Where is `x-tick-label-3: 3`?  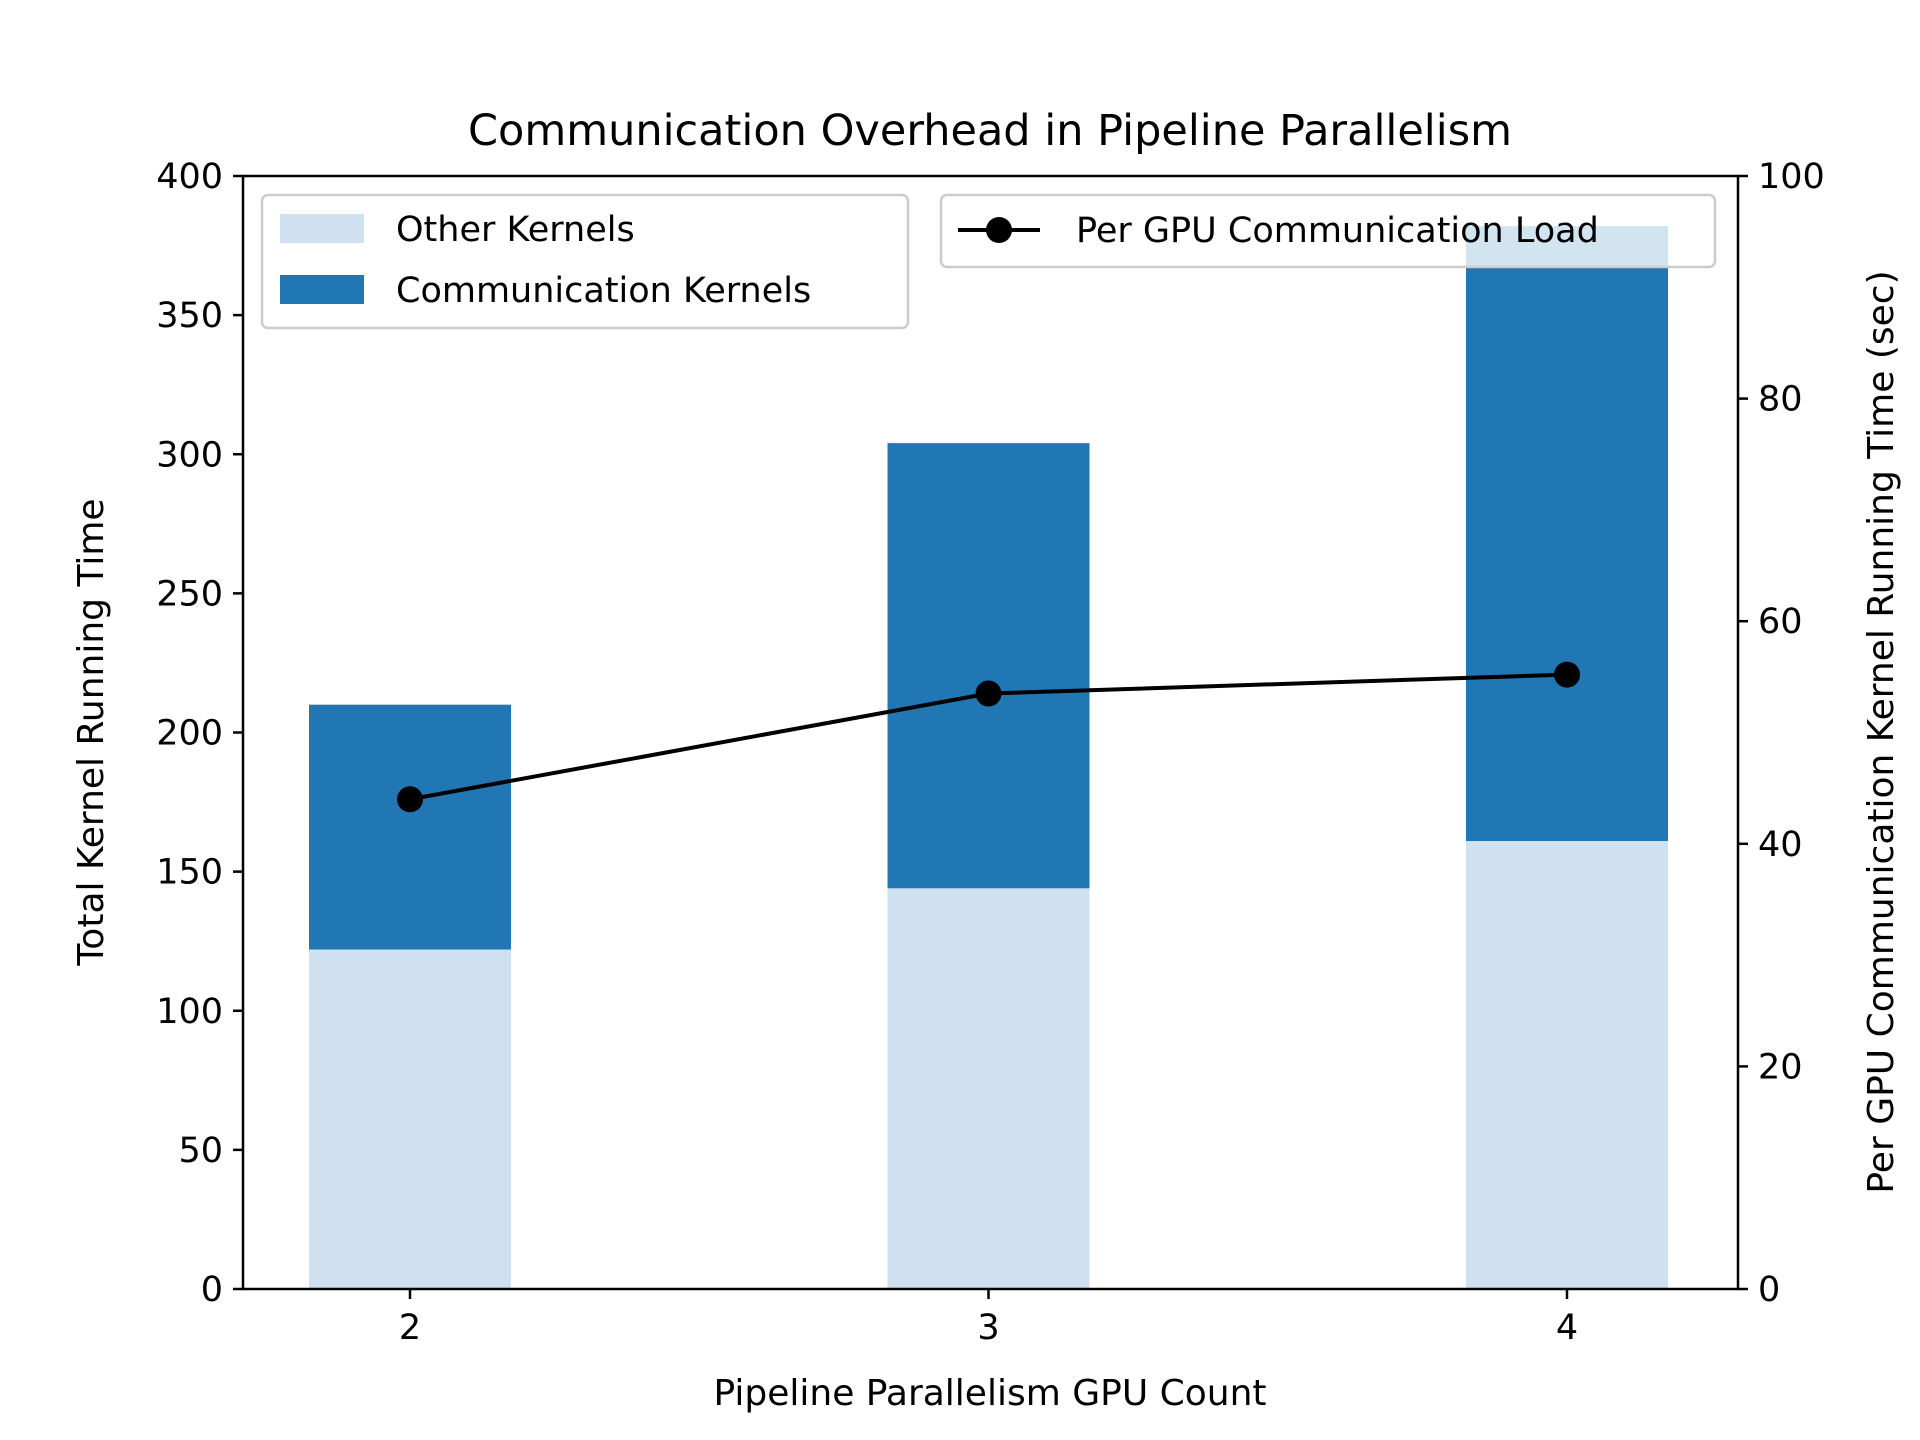 x-tick-label-3: 3 is located at coordinates (988, 1328).